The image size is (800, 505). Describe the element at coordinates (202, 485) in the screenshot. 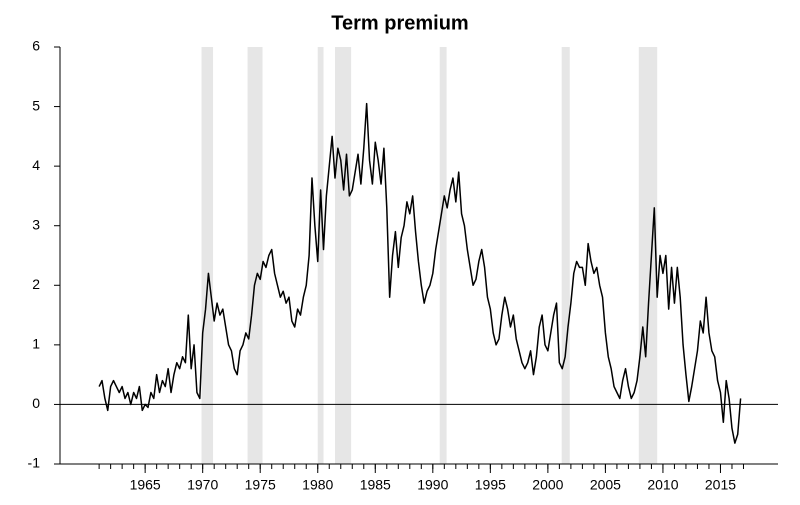

I see `x-tick-label: 1970` at that location.